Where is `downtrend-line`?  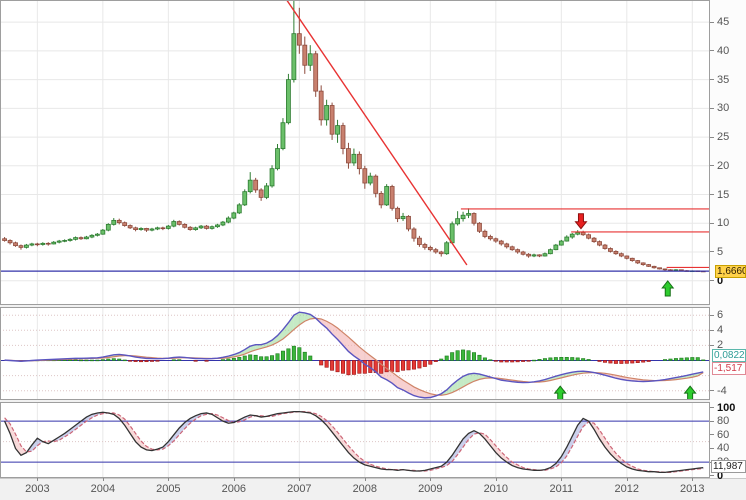
downtrend-line is located at coordinates (377, 133).